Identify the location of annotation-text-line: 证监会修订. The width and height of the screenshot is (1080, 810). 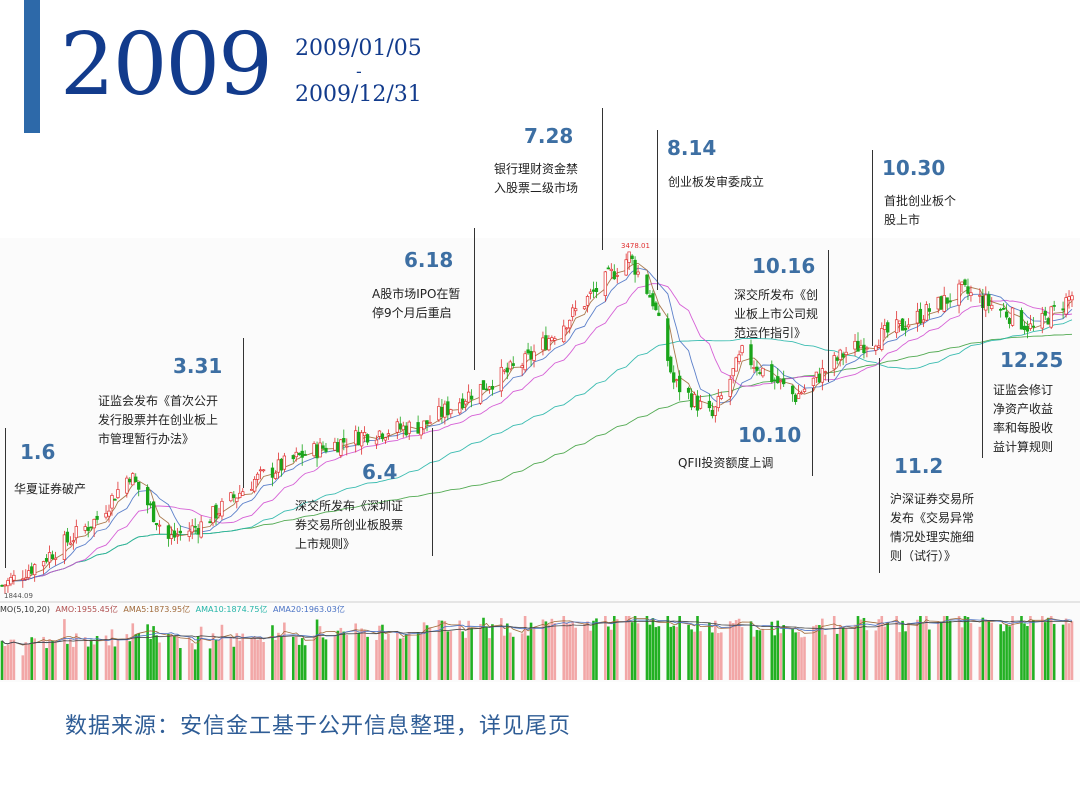
(1023, 390).